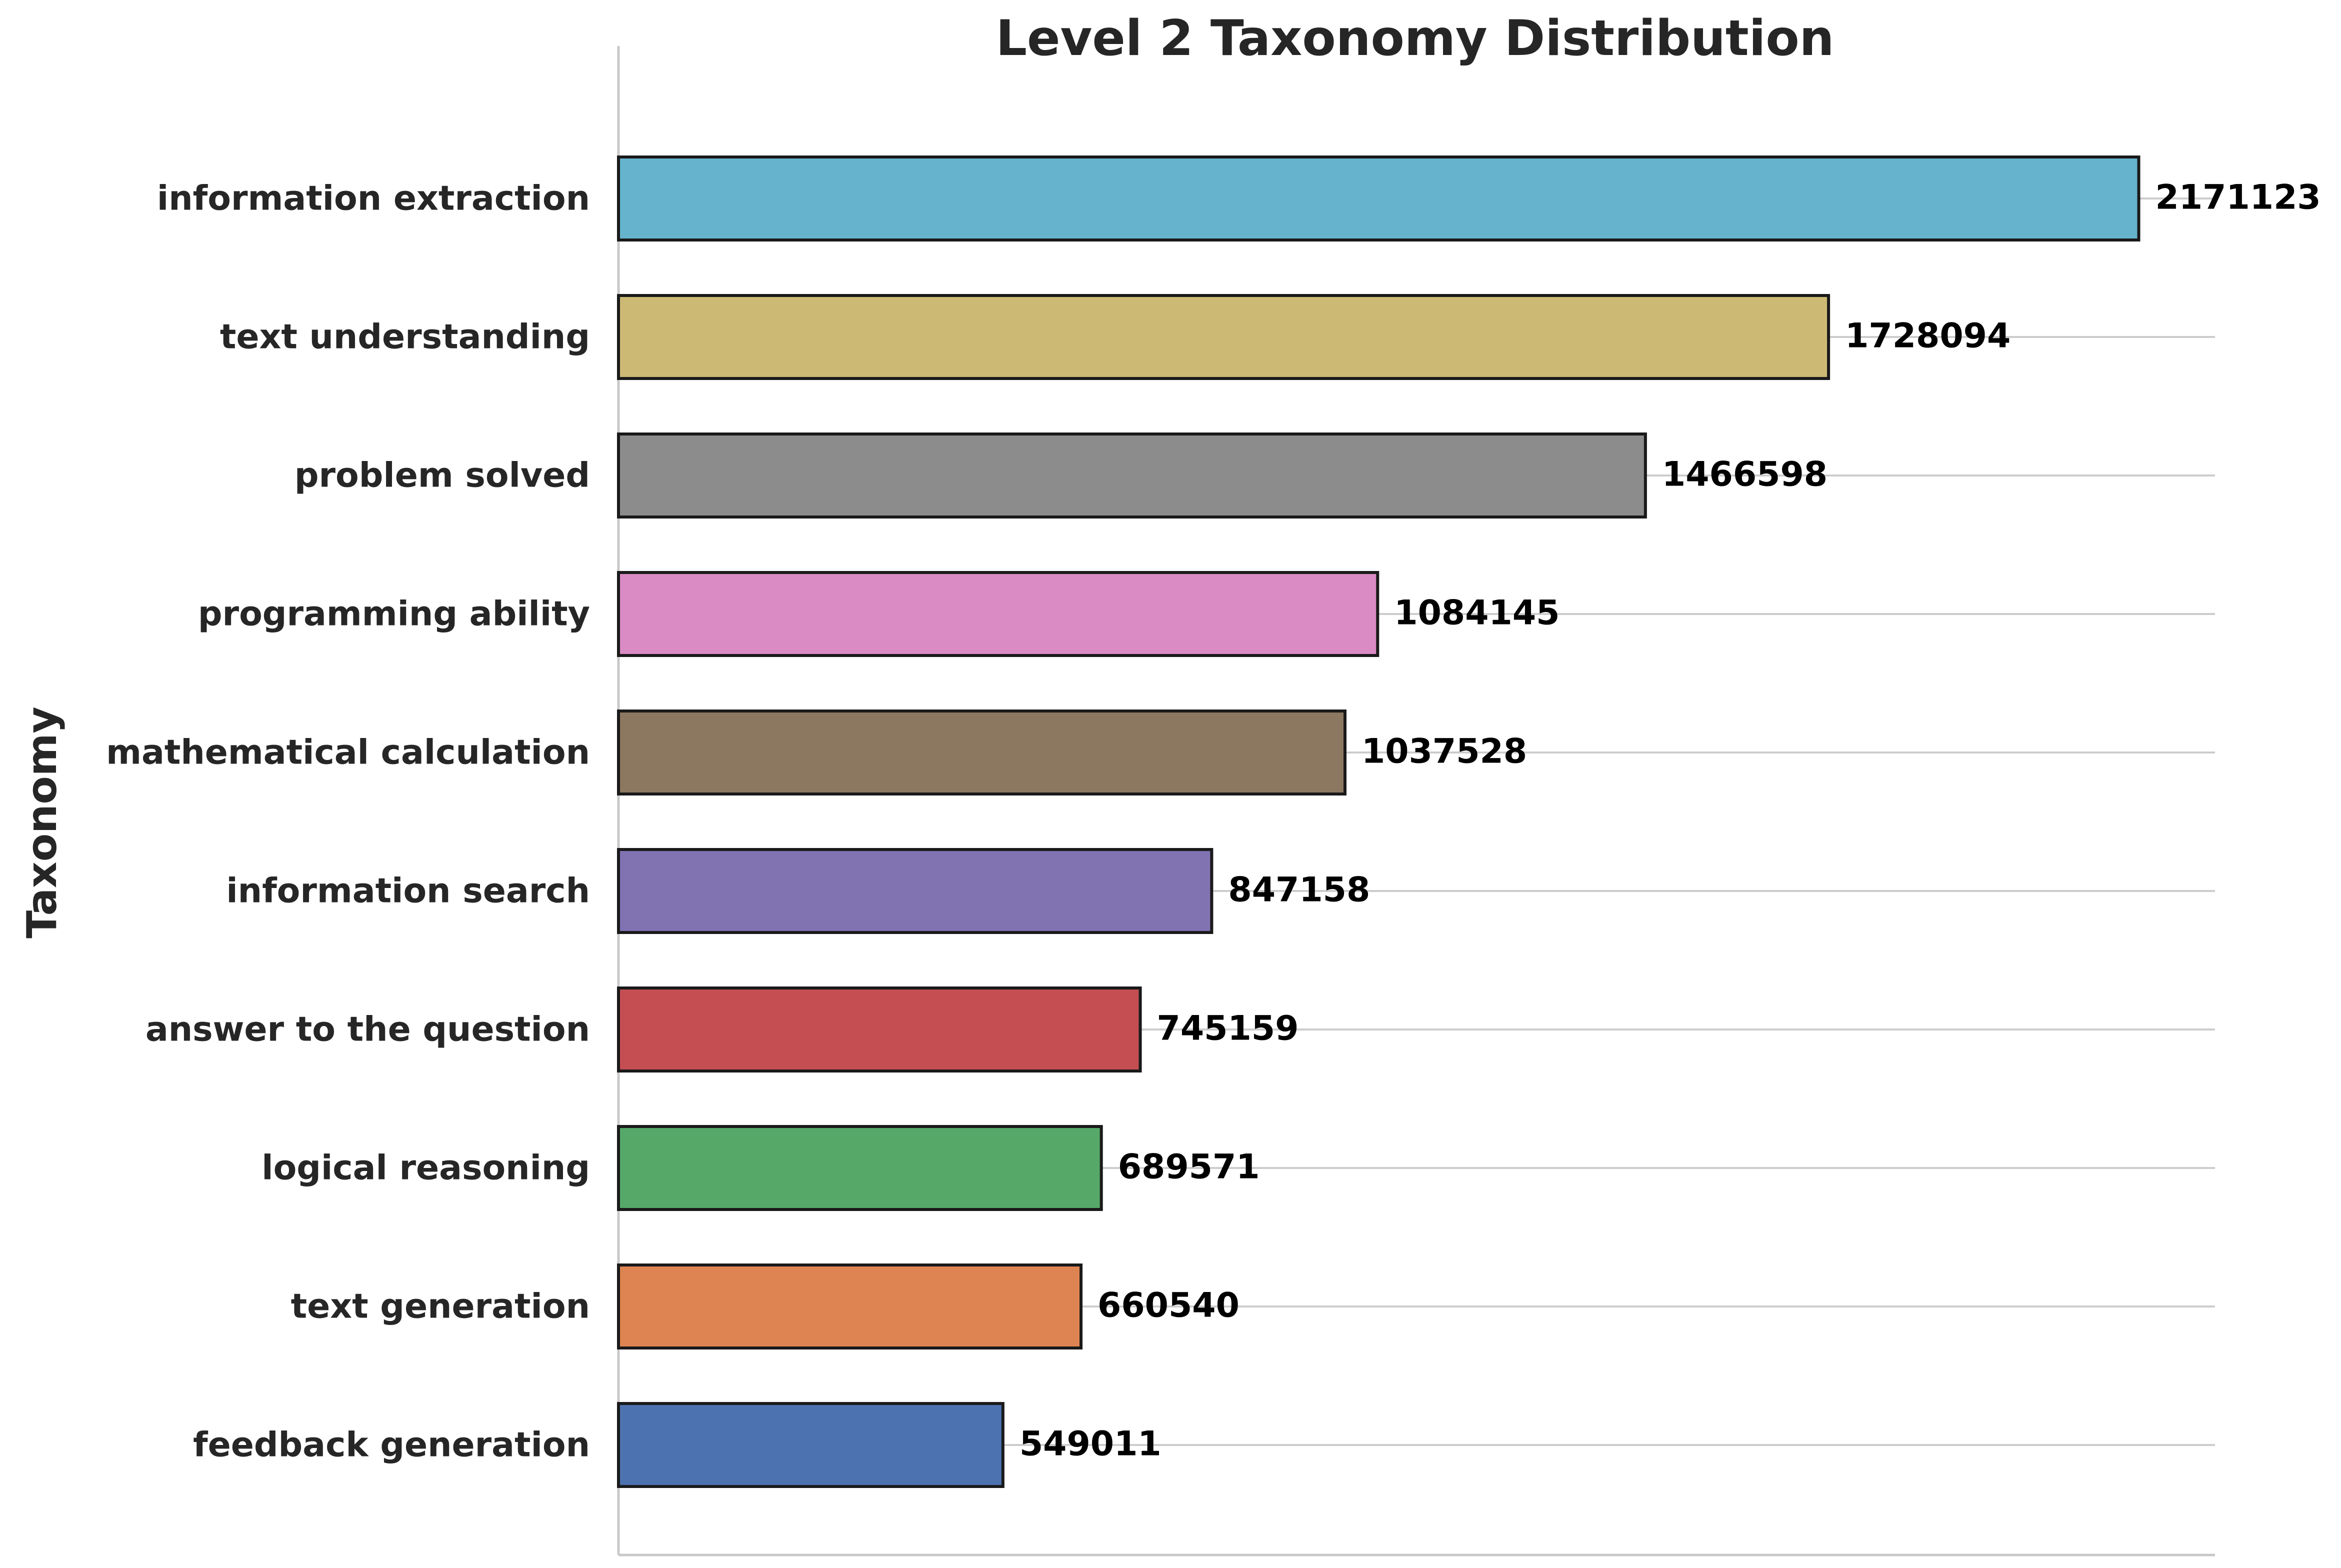 This screenshot has width=2341, height=1568. What do you see at coordinates (1415, 38) in the screenshot?
I see `chart-title: Level 2 Taxonomy Distribution` at bounding box center [1415, 38].